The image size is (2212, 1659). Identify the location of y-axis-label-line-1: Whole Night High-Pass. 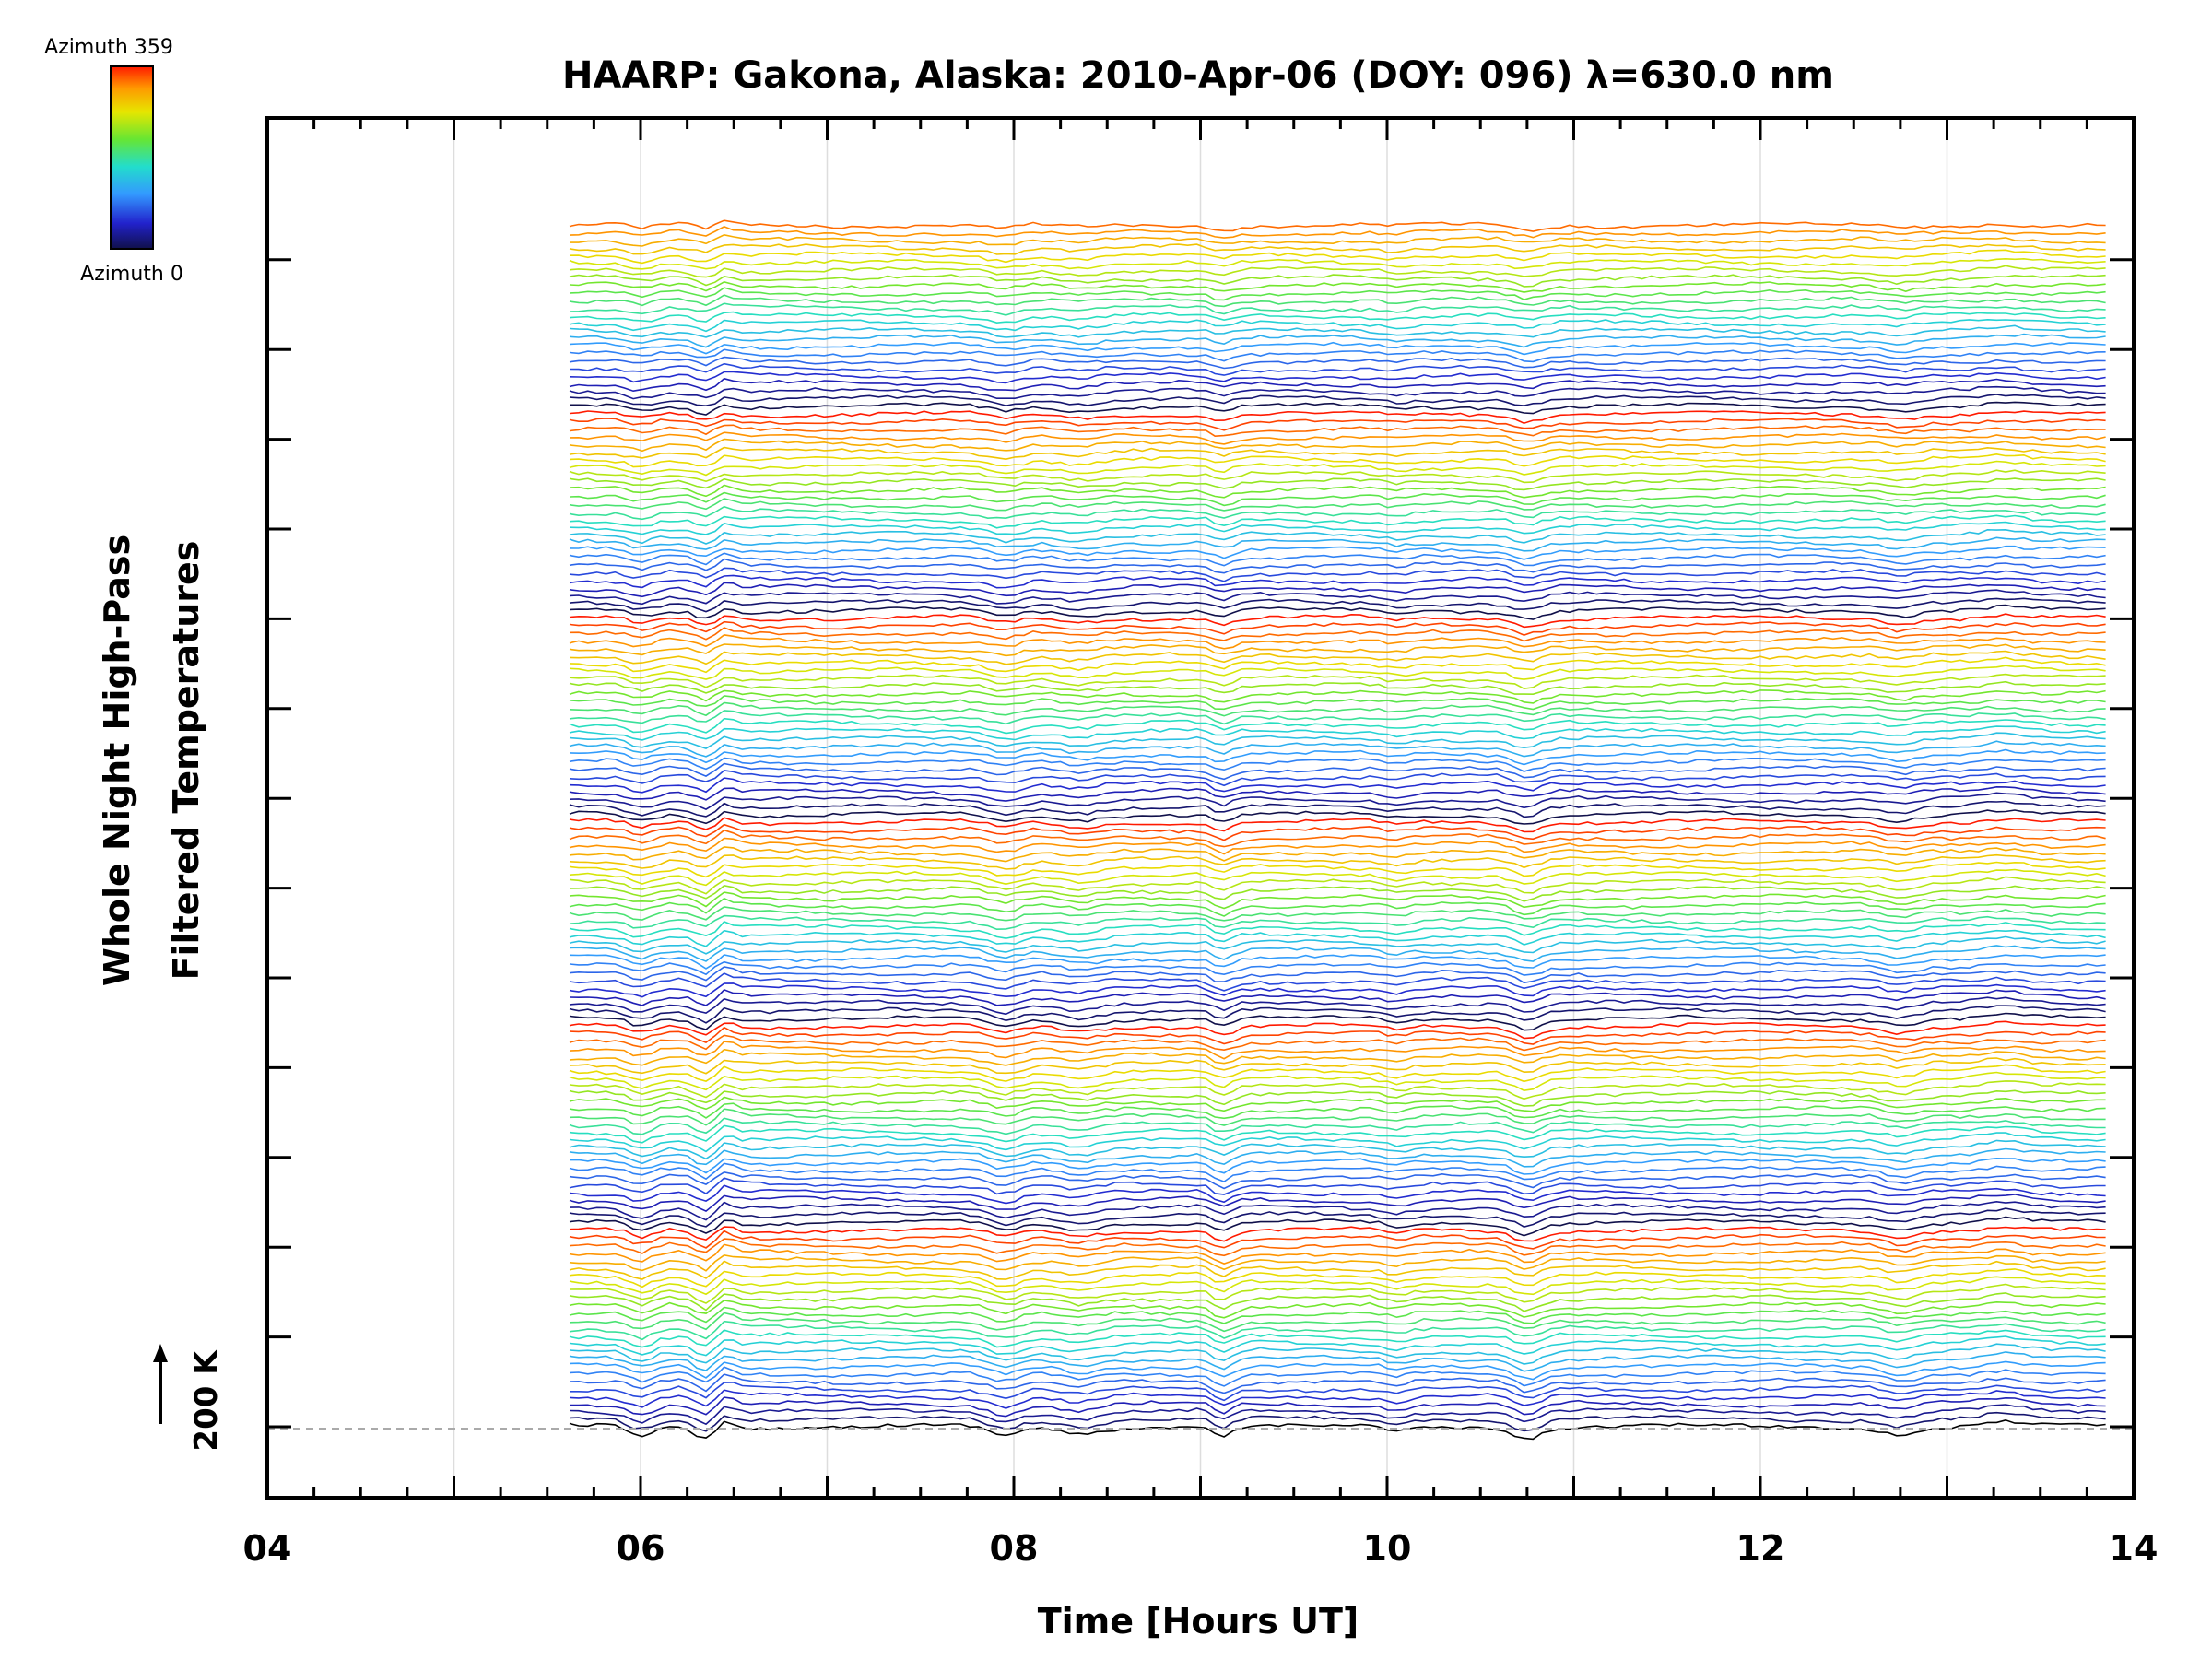
(117, 760).